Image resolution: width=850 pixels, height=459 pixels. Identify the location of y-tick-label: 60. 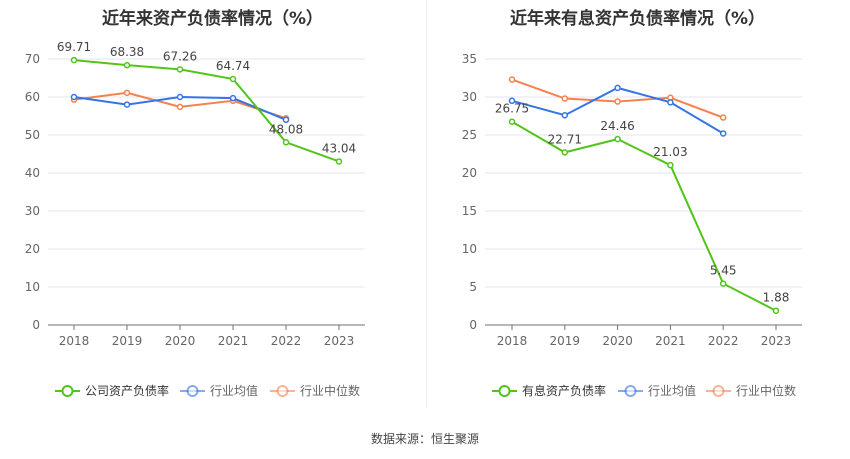
(32, 97).